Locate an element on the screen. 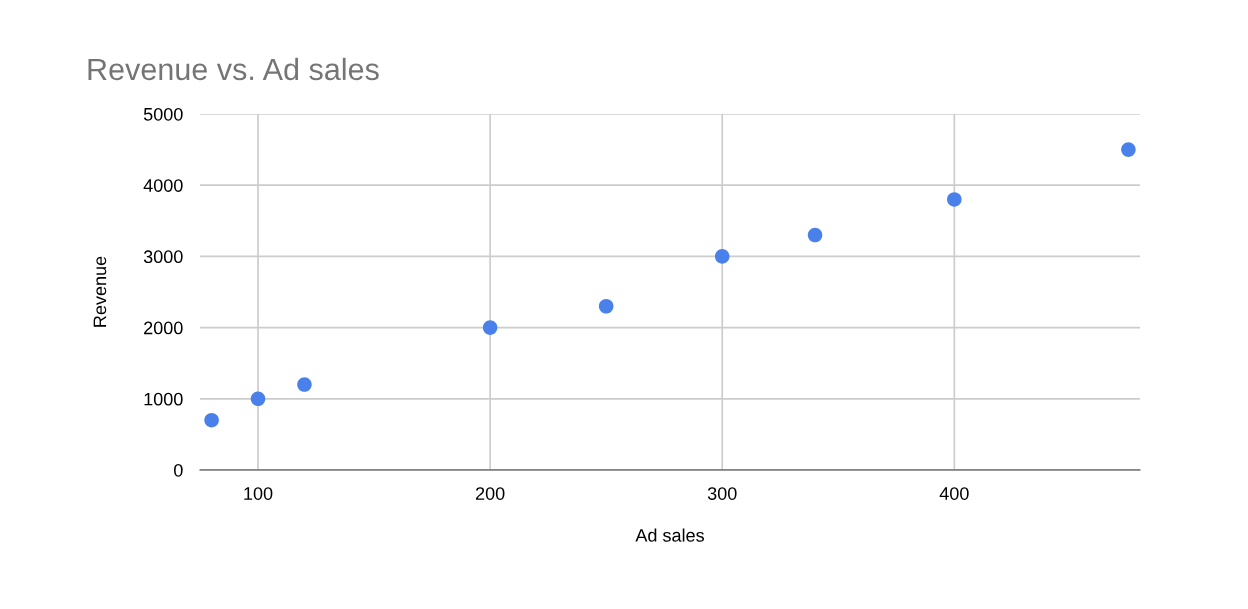  x-axis-title: Ad sales is located at coordinates (669, 535).